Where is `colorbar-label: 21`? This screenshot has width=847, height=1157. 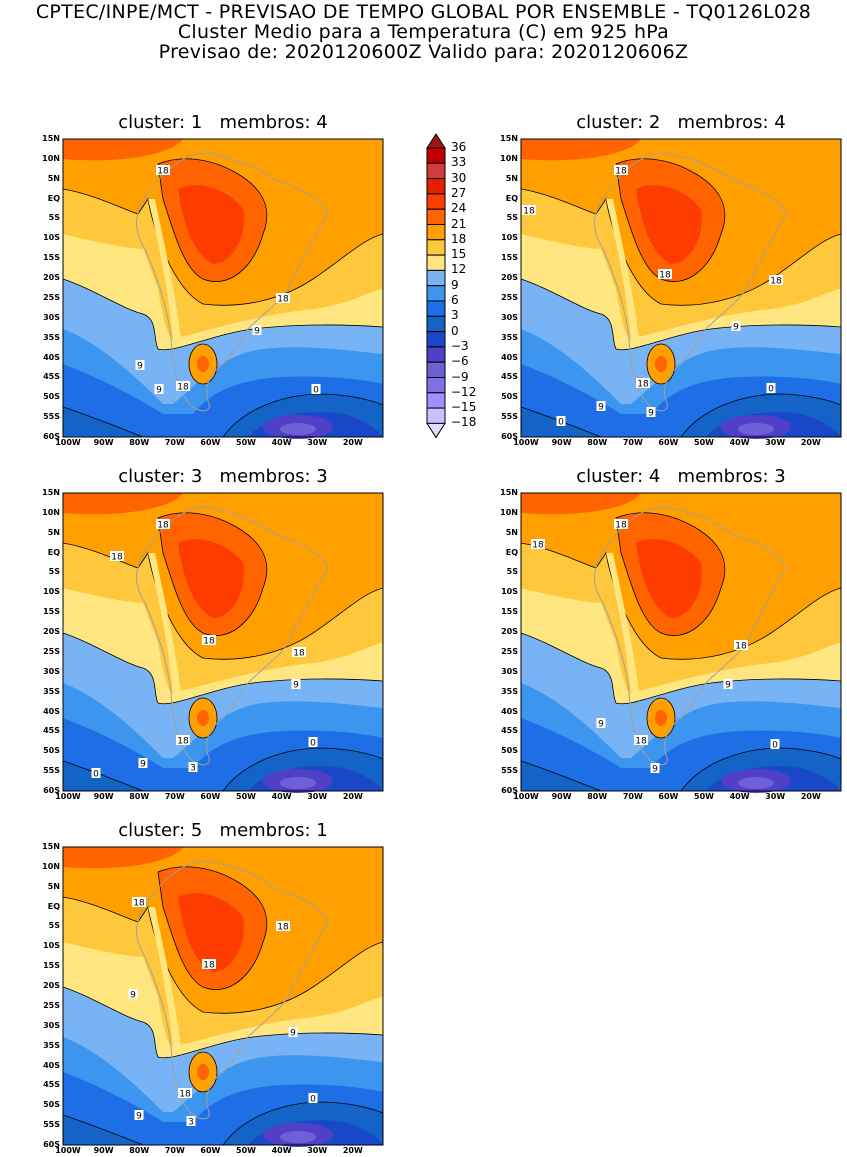
colorbar-label: 21 is located at coordinates (459, 223).